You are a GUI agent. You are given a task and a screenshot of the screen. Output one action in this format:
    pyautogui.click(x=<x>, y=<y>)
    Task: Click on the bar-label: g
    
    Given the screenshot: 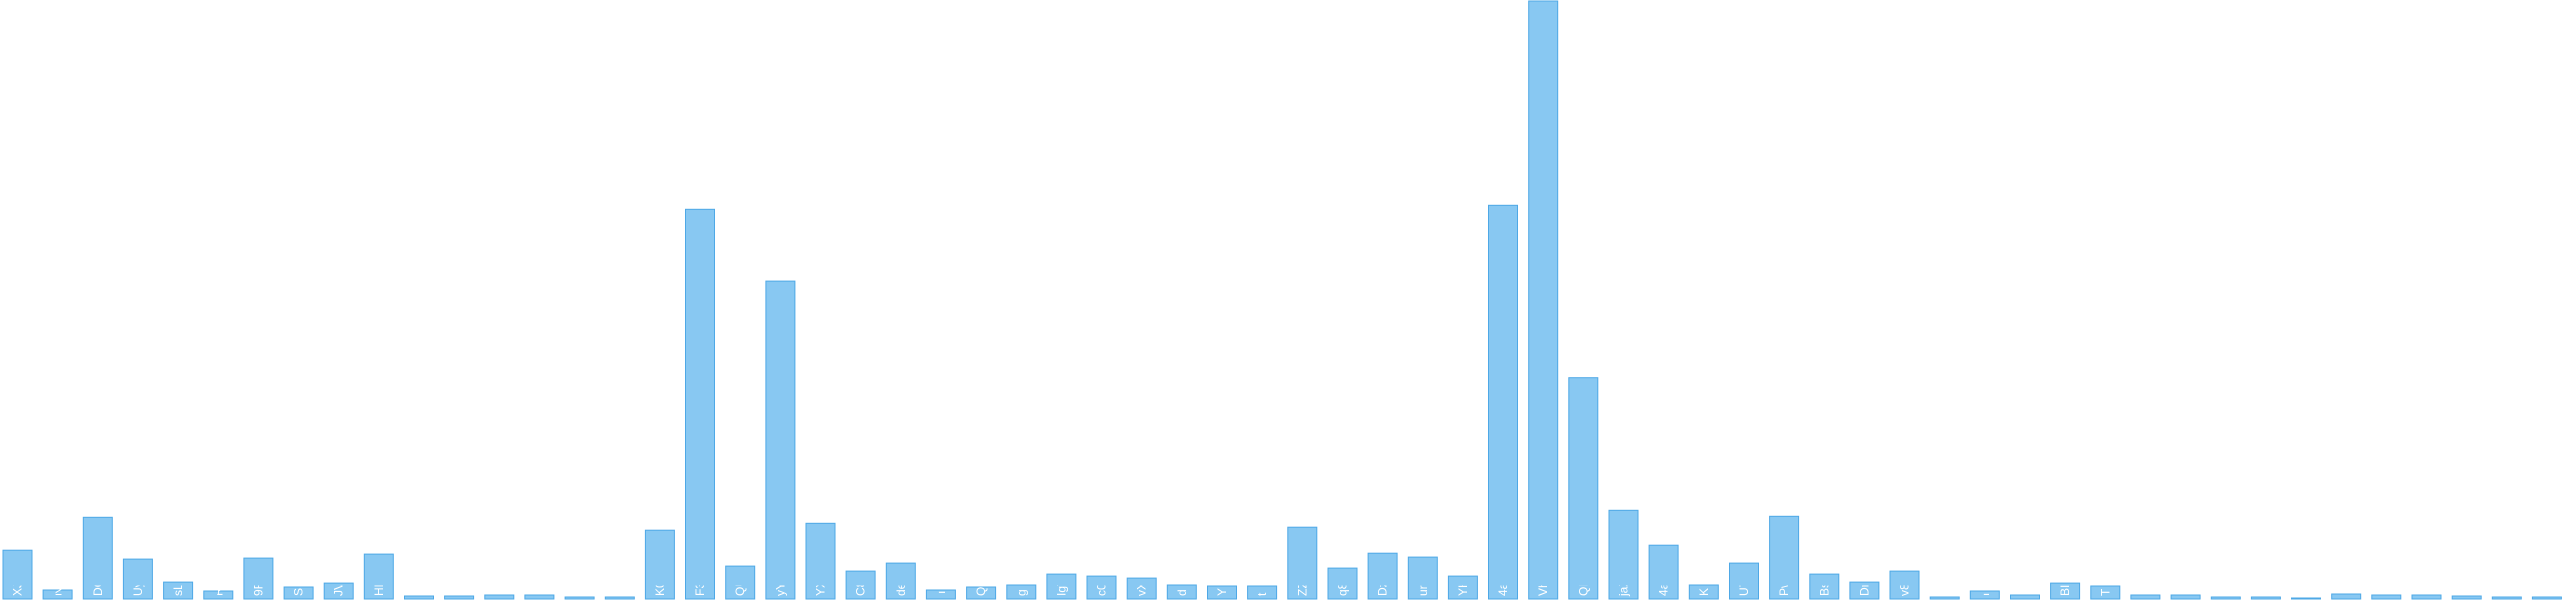 What is the action you would take?
    pyautogui.click(x=1021, y=592)
    